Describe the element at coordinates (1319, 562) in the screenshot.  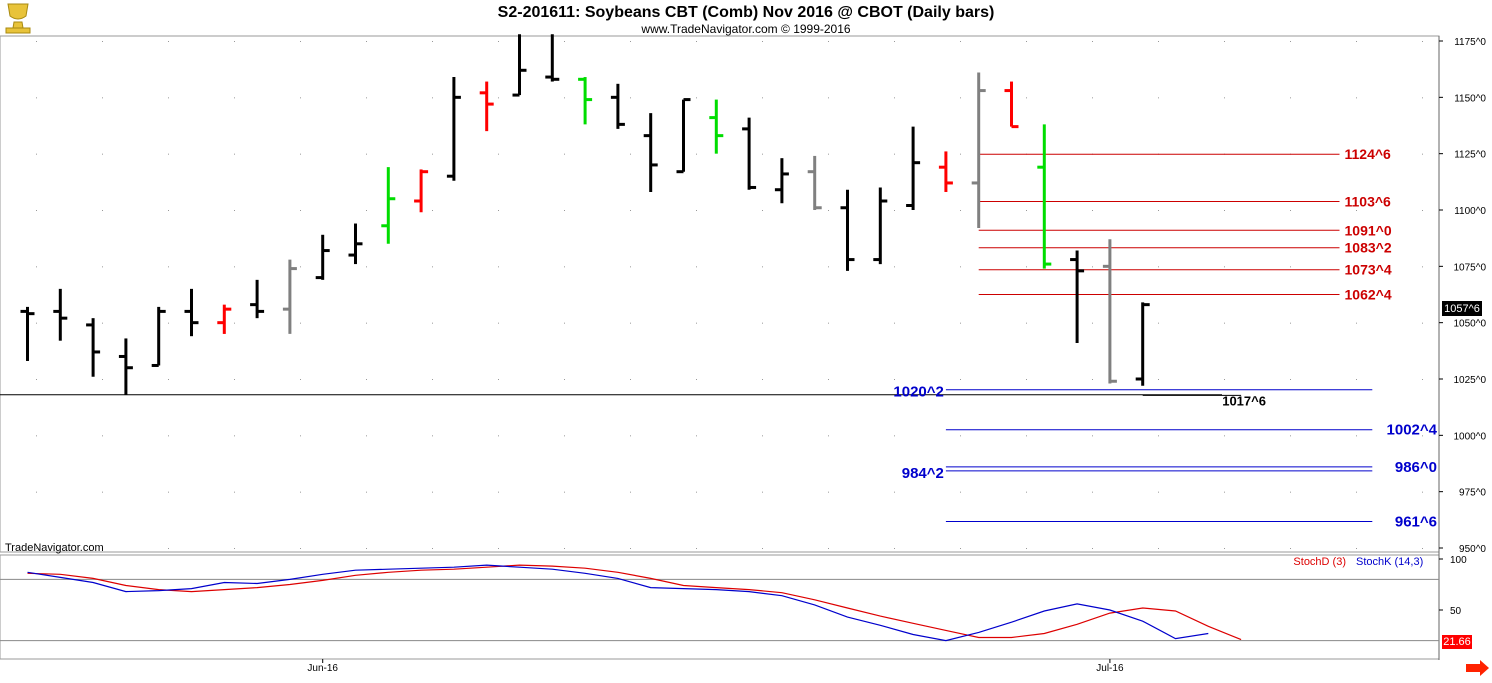
I see `legend-stochd: StochD (3)` at that location.